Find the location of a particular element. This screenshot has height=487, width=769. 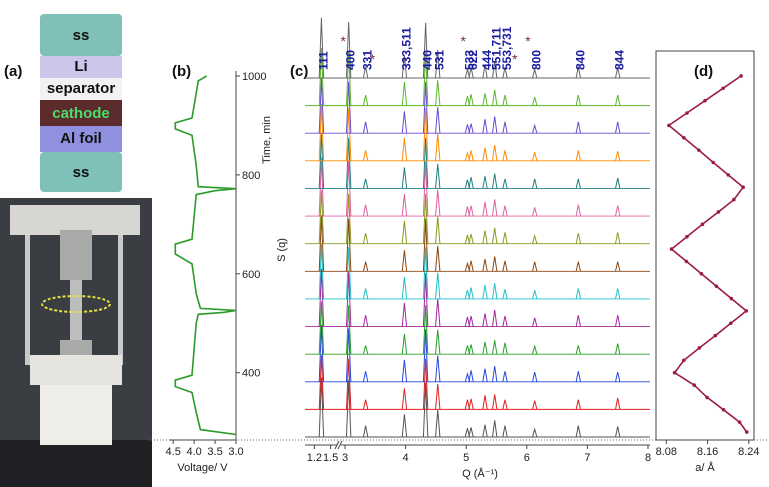

peak-label: 800 is located at coordinates (537, 60).